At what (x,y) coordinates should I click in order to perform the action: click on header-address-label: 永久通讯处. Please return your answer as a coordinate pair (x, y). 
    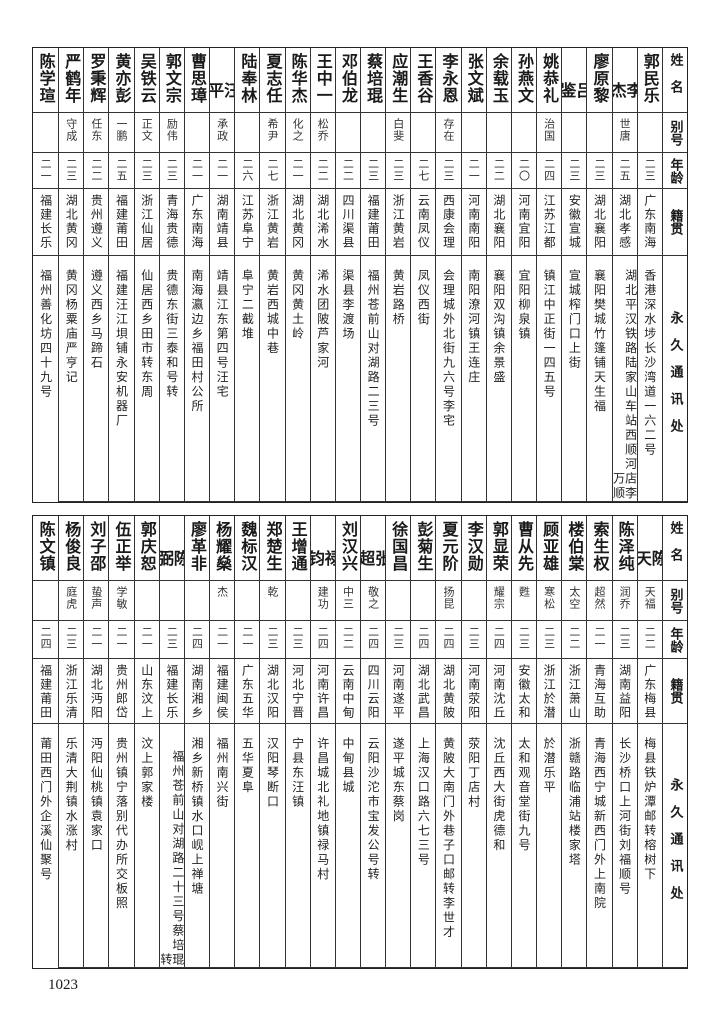
    Looking at the image, I should click on (675, 845).